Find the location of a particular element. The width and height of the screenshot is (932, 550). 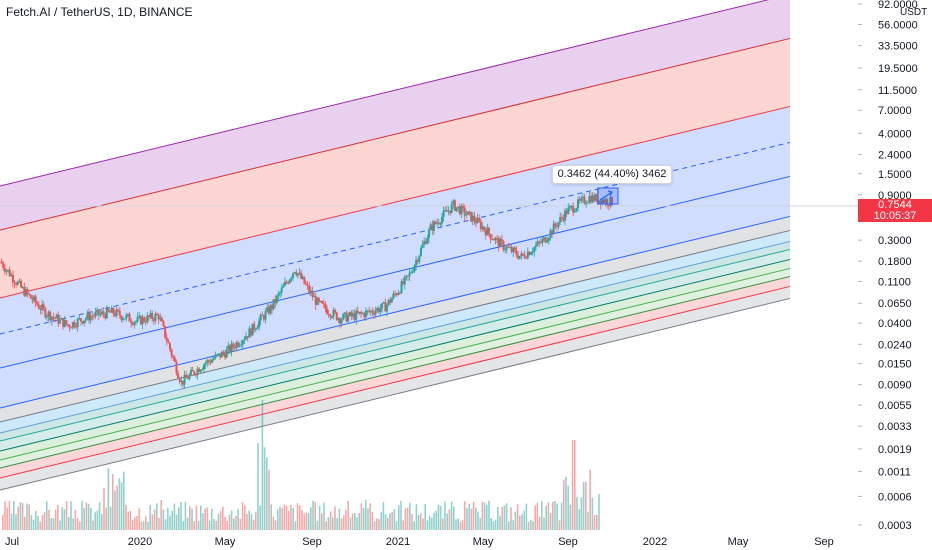

time-axis: Jul 2020 May Sep 2021 May Sep 2022 May Sep is located at coordinates (429, 540).